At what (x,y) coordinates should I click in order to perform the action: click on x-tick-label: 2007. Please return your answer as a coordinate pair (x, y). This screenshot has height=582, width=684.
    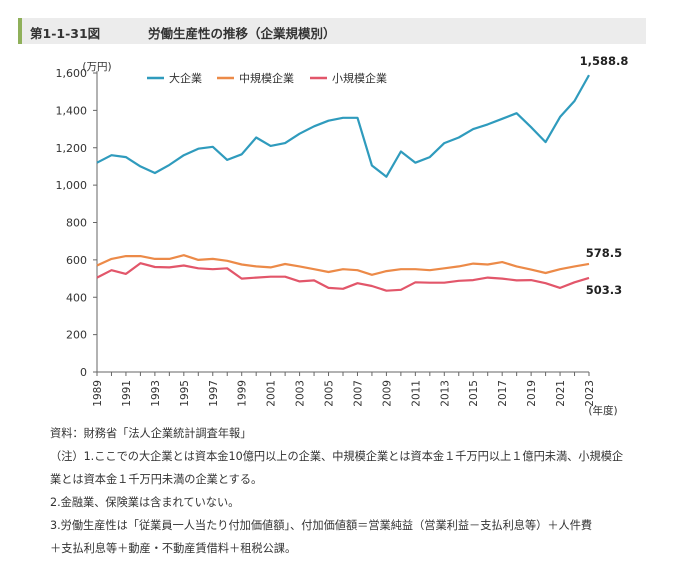
    Looking at the image, I should click on (358, 393).